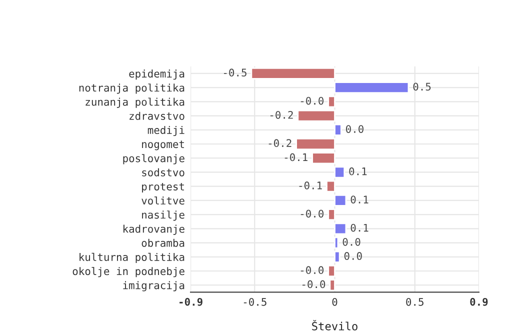 The height and width of the screenshot is (332, 515). I want to click on x-tick-label: 0.9, so click(479, 302).